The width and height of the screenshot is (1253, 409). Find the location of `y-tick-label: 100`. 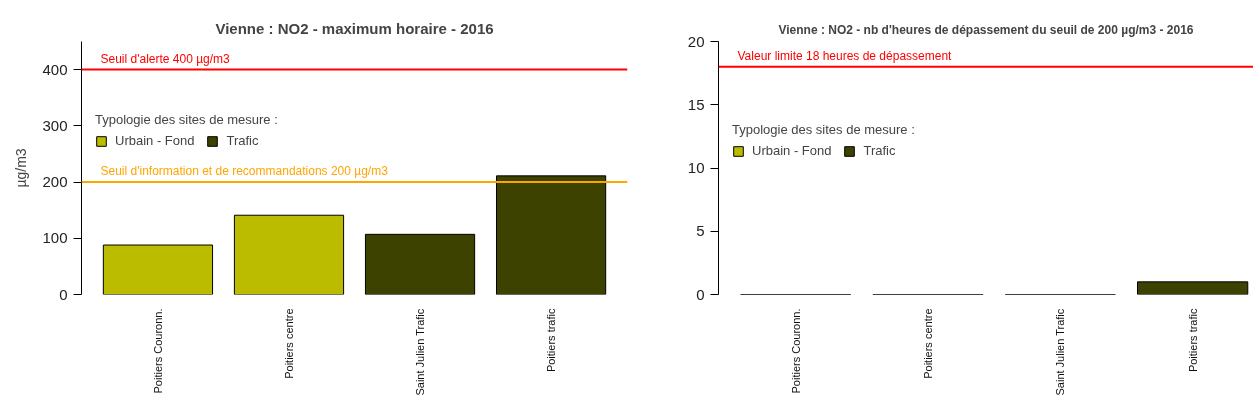

y-tick-label: 100 is located at coordinates (55, 238).